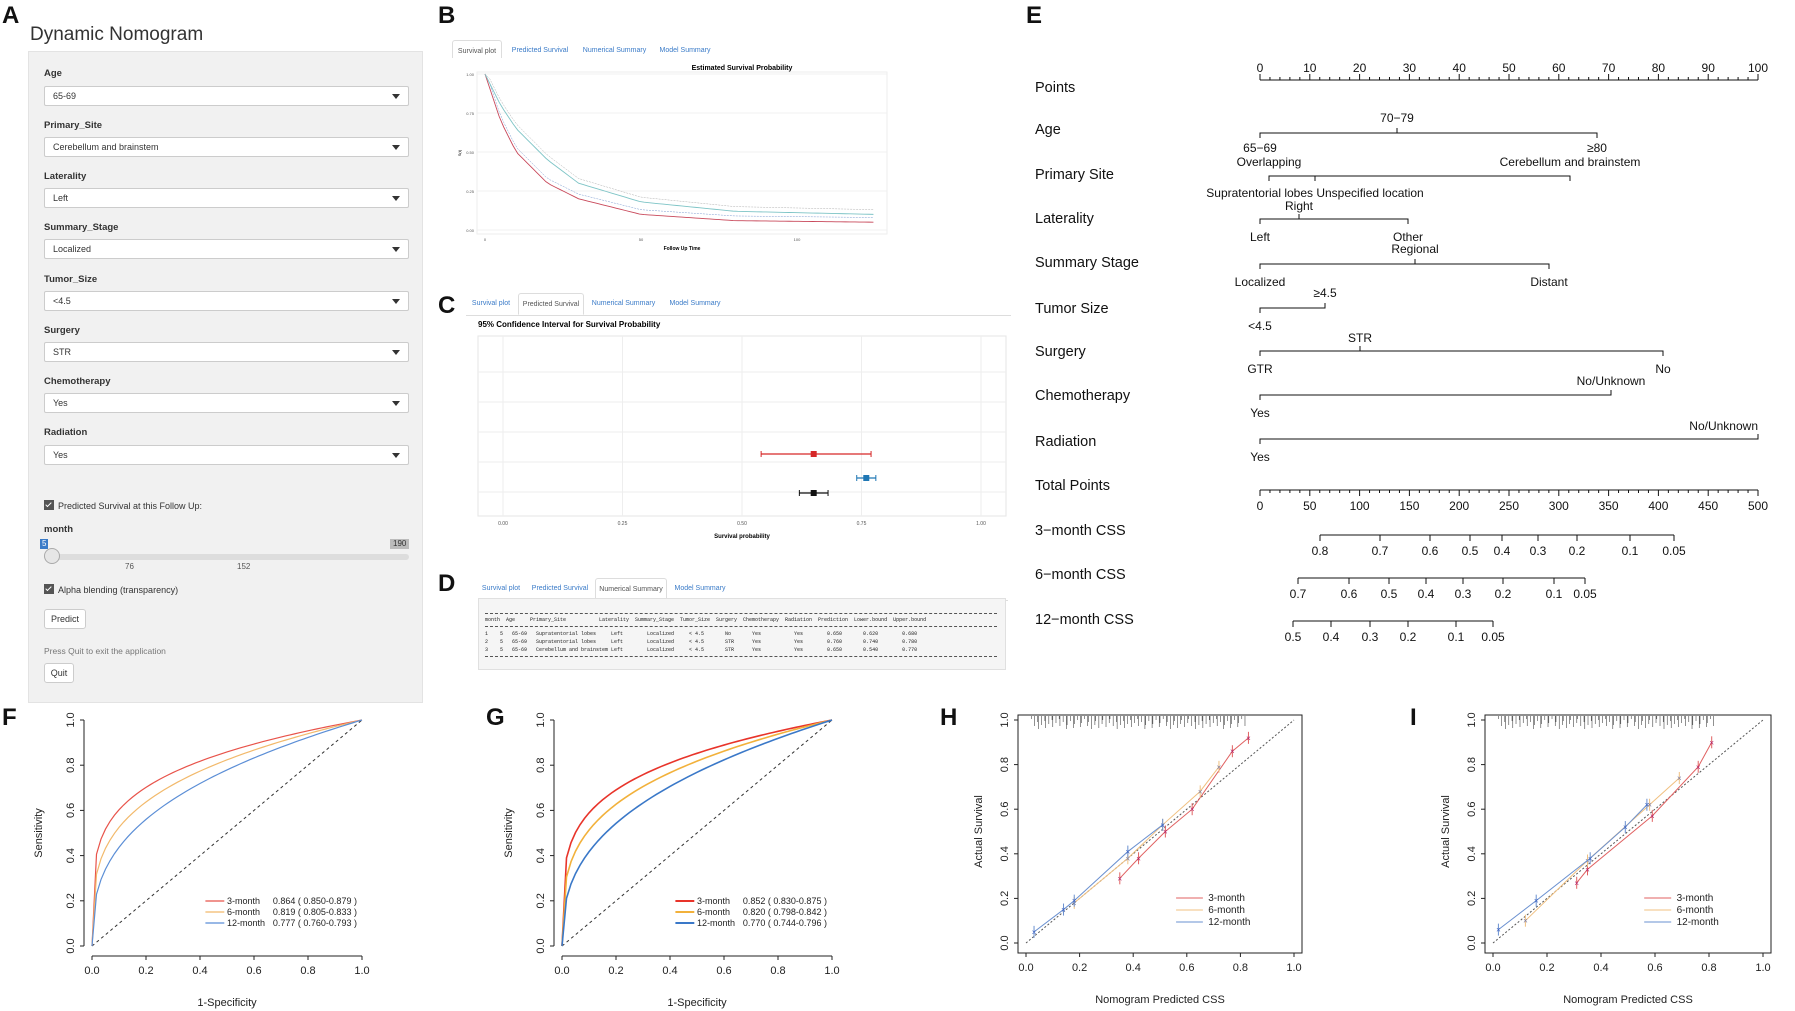 The height and width of the screenshot is (1011, 1795). What do you see at coordinates (1658, 506) in the screenshot?
I see `total-tick-label: 400` at bounding box center [1658, 506].